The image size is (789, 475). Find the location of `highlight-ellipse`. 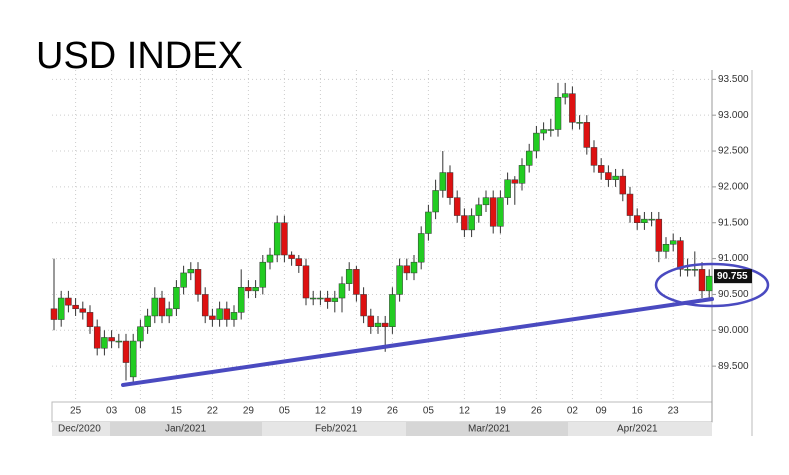

highlight-ellipse is located at coordinates (712, 285).